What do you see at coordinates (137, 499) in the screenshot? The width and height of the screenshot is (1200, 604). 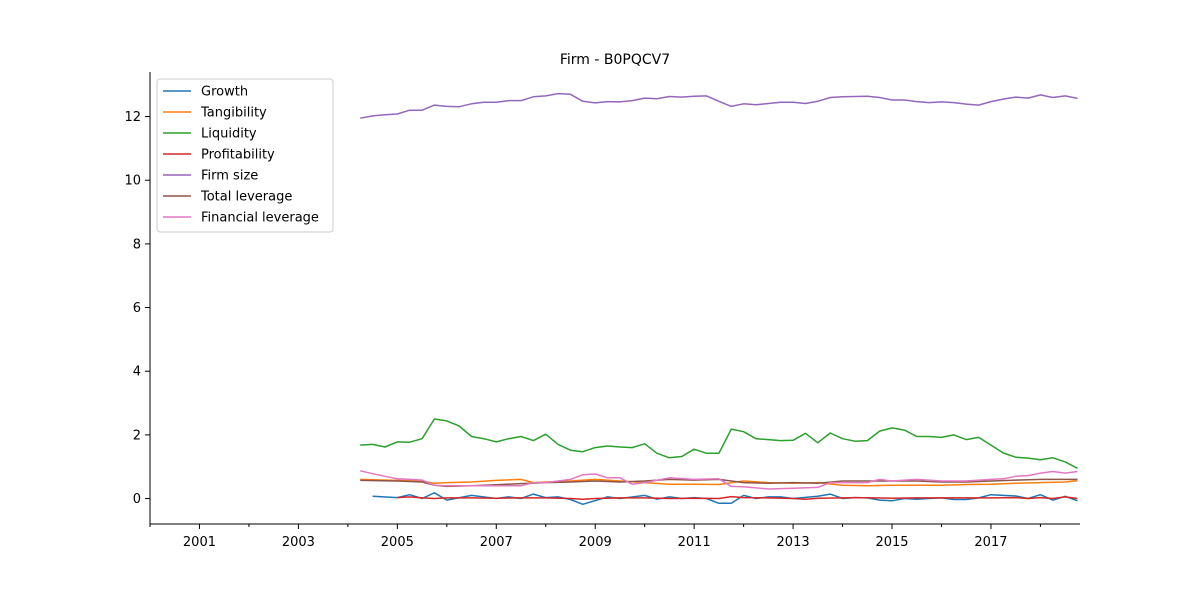 I see `y-tick-label: 0` at bounding box center [137, 499].